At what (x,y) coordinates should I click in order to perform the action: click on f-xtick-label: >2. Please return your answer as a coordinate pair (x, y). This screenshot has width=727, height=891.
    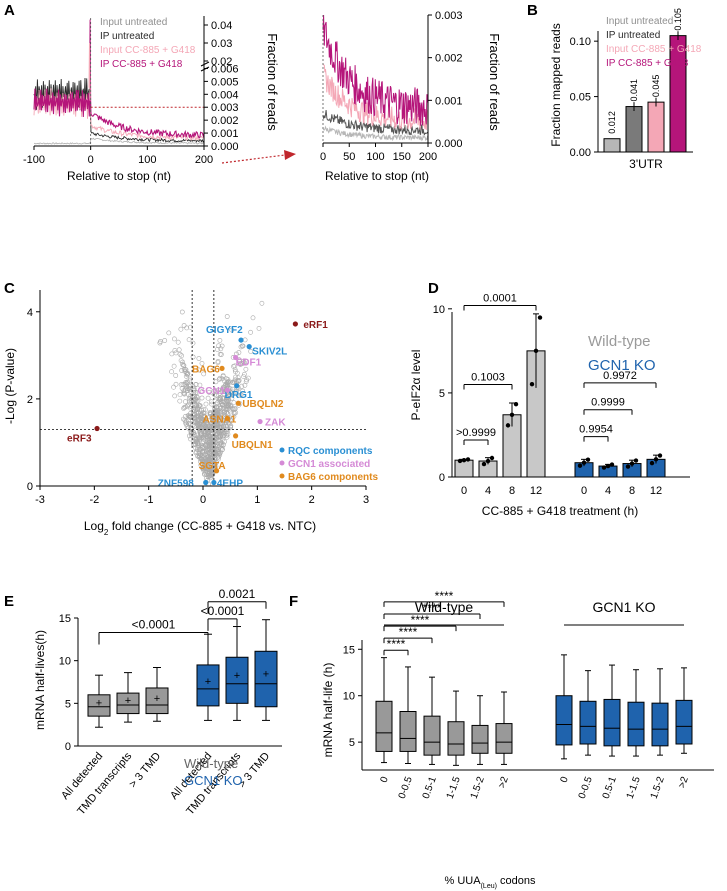
    Looking at the image, I should click on (684, 782).